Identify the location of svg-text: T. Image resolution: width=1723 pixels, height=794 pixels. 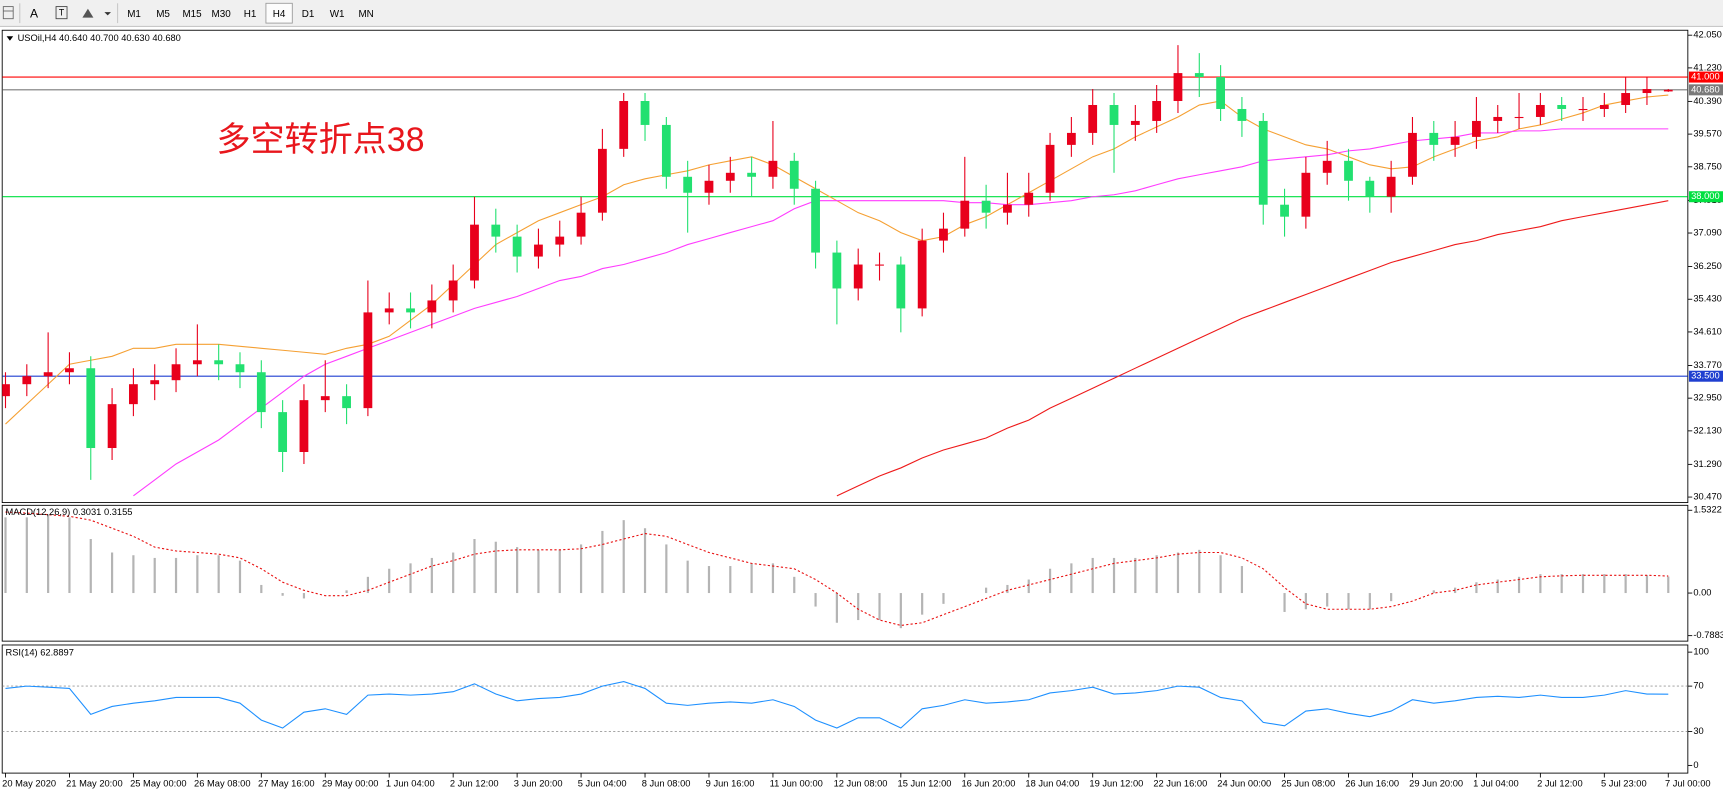
(62, 13).